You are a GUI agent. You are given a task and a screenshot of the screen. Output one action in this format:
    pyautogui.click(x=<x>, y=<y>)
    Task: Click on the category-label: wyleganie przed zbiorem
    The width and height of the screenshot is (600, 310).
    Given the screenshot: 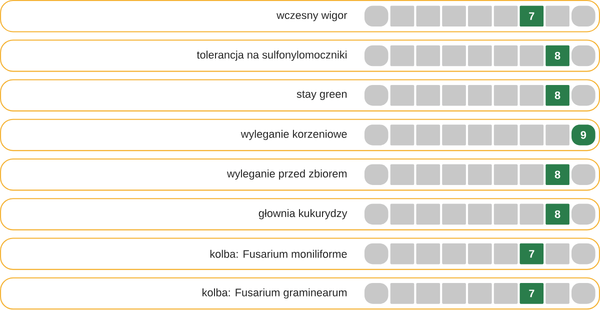 What is the action you would take?
    pyautogui.click(x=286, y=175)
    